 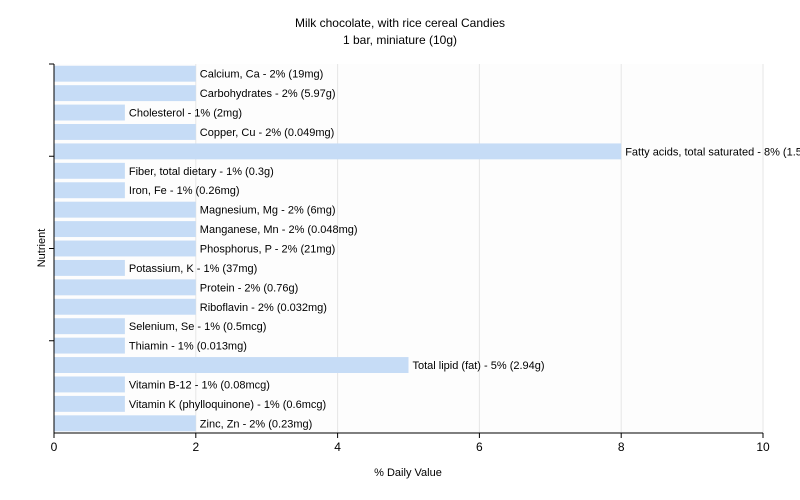 What do you see at coordinates (184, 191) in the screenshot?
I see `bar-label-6: Iron, Fe - 1% (0.26mg)` at bounding box center [184, 191].